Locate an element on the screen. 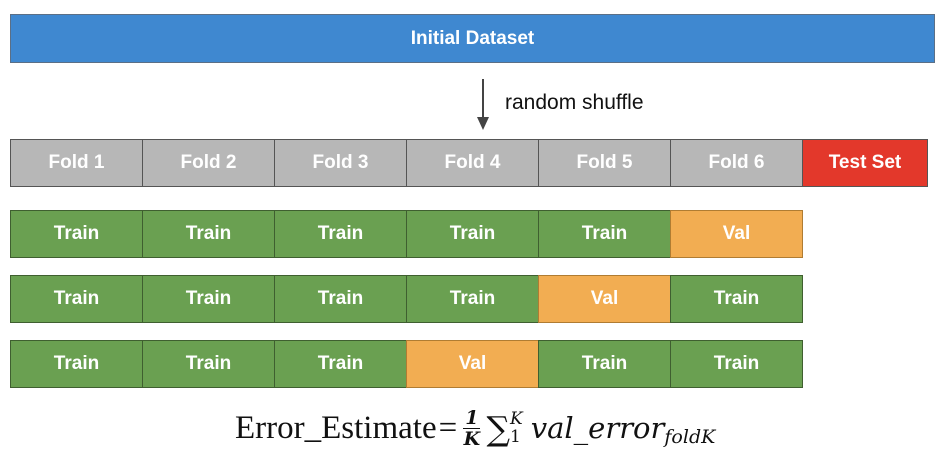 This screenshot has width=946, height=460. fraction-numerator: 1 is located at coordinates (472, 417).